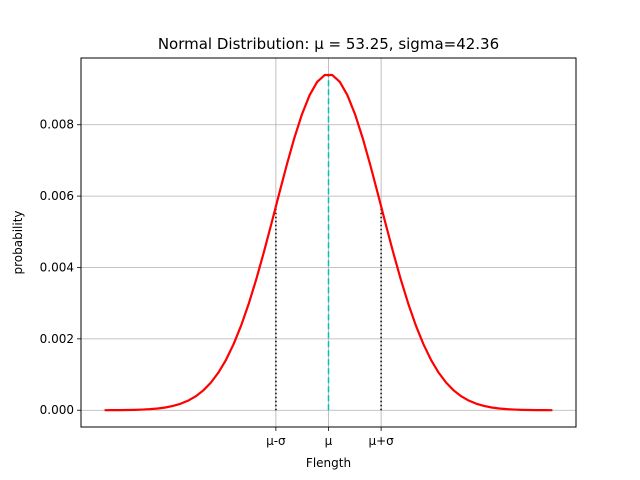  What do you see at coordinates (57, 125) in the screenshot?
I see `y-tick-label-4: 0.008` at bounding box center [57, 125].